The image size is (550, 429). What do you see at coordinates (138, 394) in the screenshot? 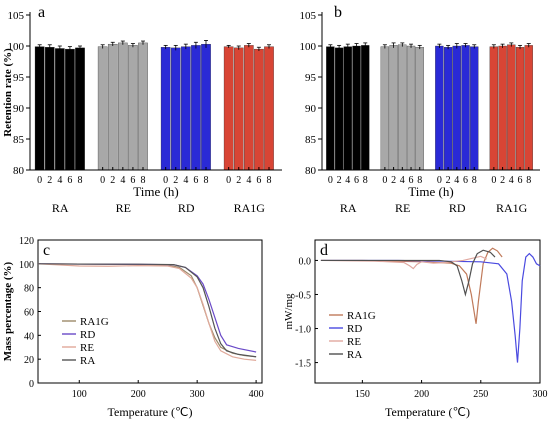
I see `x-tick-label: 200` at bounding box center [138, 394].